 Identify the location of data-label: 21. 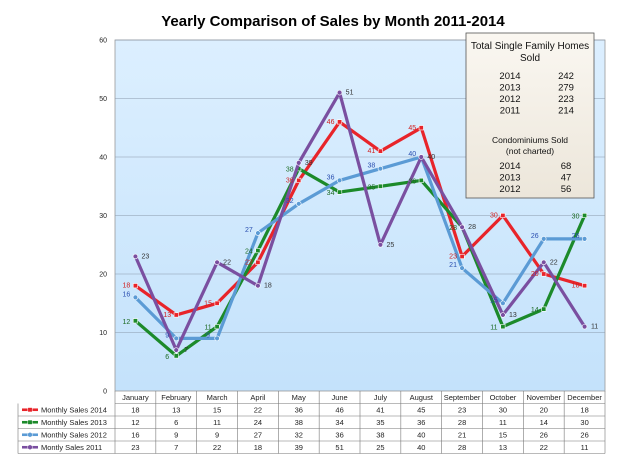
(453, 265).